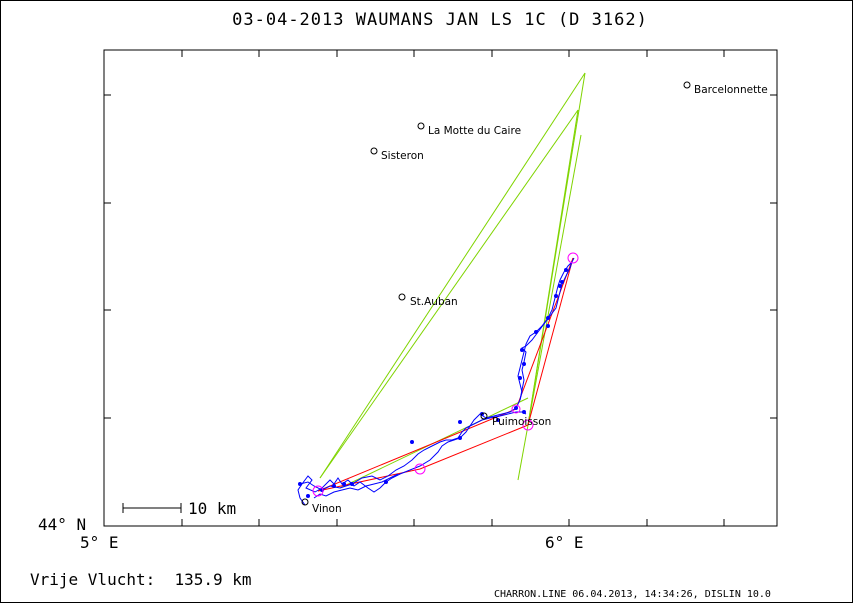 The width and height of the screenshot is (853, 603). Describe the element at coordinates (731, 90) in the screenshot. I see `place-label: Barcelonnette` at that location.